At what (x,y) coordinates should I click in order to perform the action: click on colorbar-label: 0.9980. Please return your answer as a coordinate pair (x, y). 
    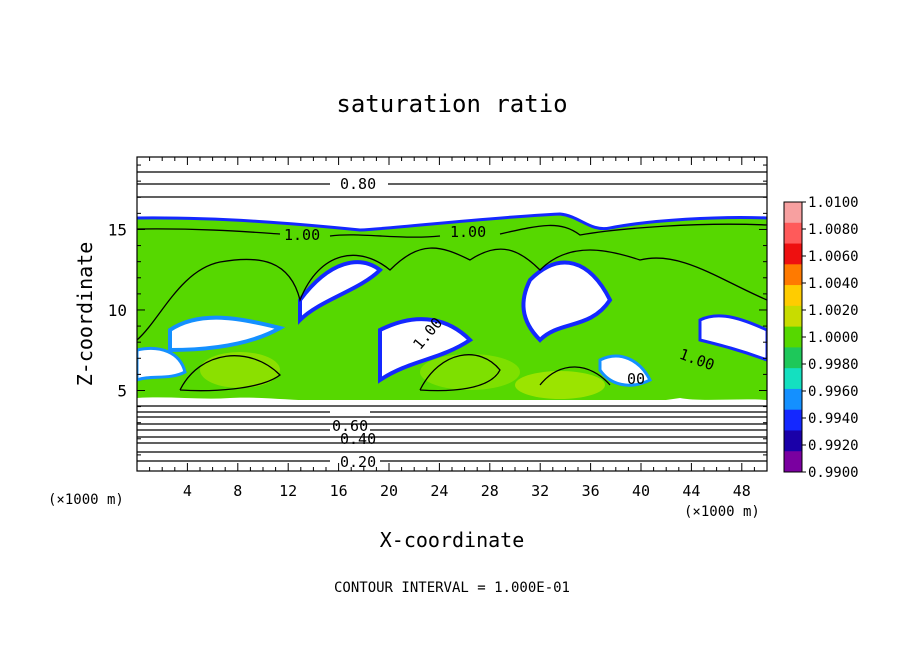
    Looking at the image, I should click on (833, 365).